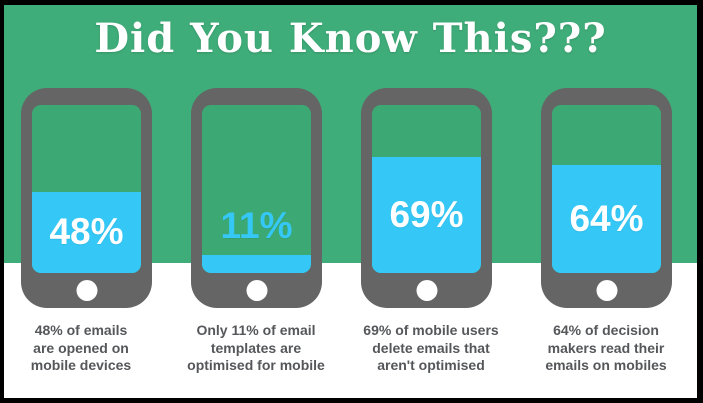 This screenshot has width=703, height=403. I want to click on page-title: Did You Know This???, so click(350, 38).